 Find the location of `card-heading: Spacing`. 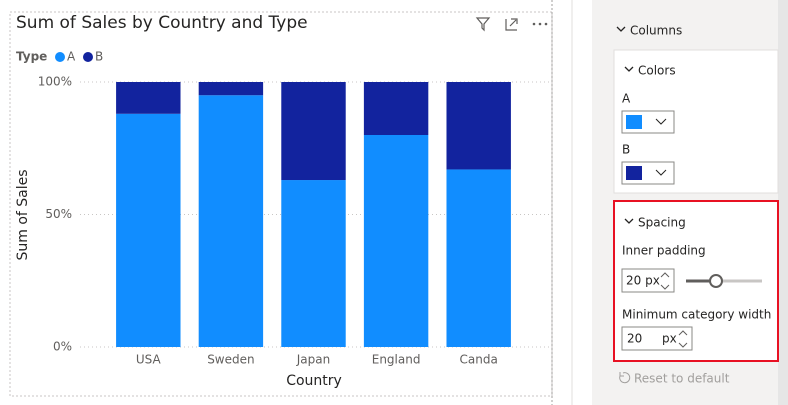

card-heading: Spacing is located at coordinates (662, 223).